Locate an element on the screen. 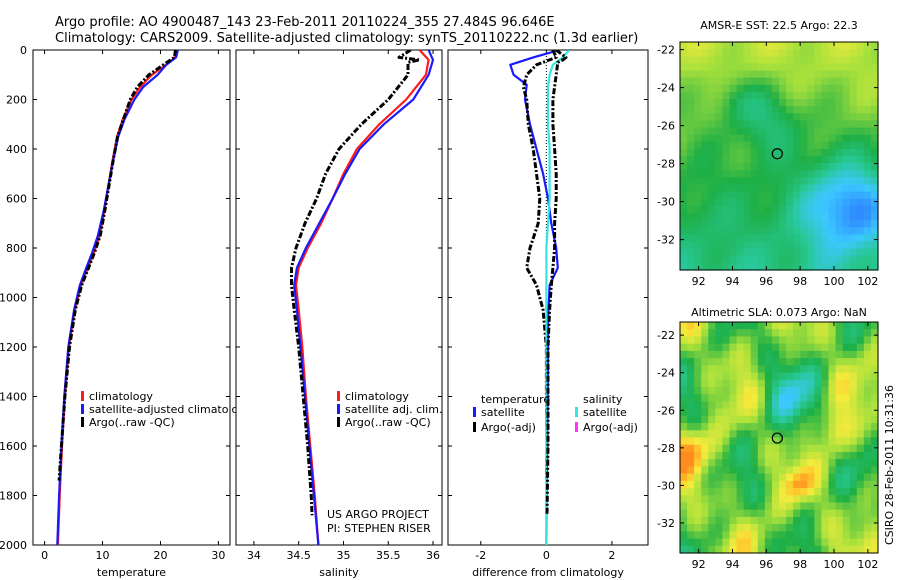 This screenshot has height=580, width=900. y-tick-label: -24 is located at coordinates (666, 88).